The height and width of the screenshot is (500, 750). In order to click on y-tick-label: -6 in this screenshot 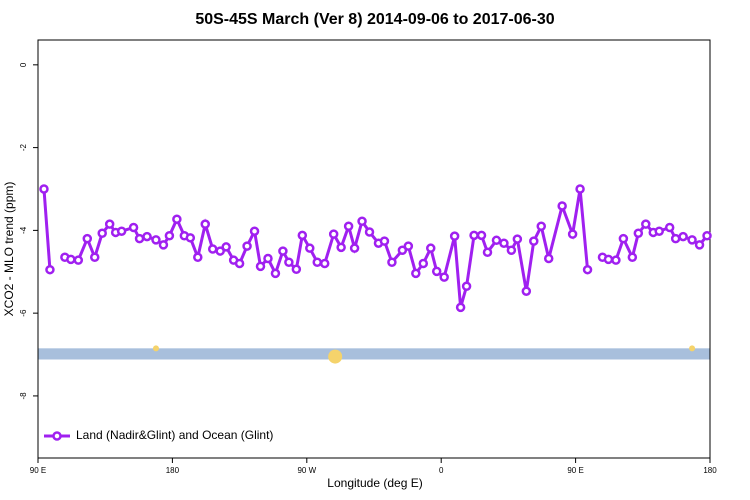, I will do `click(23, 313)`.